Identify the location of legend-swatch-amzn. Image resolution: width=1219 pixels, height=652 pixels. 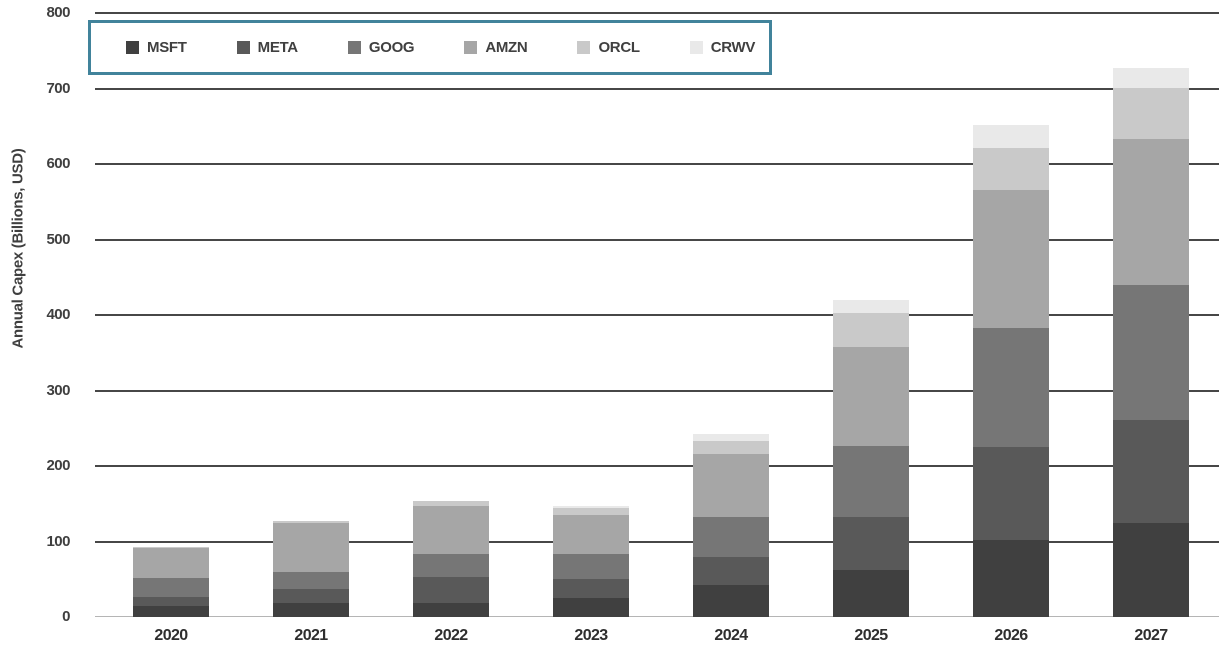
(471, 47).